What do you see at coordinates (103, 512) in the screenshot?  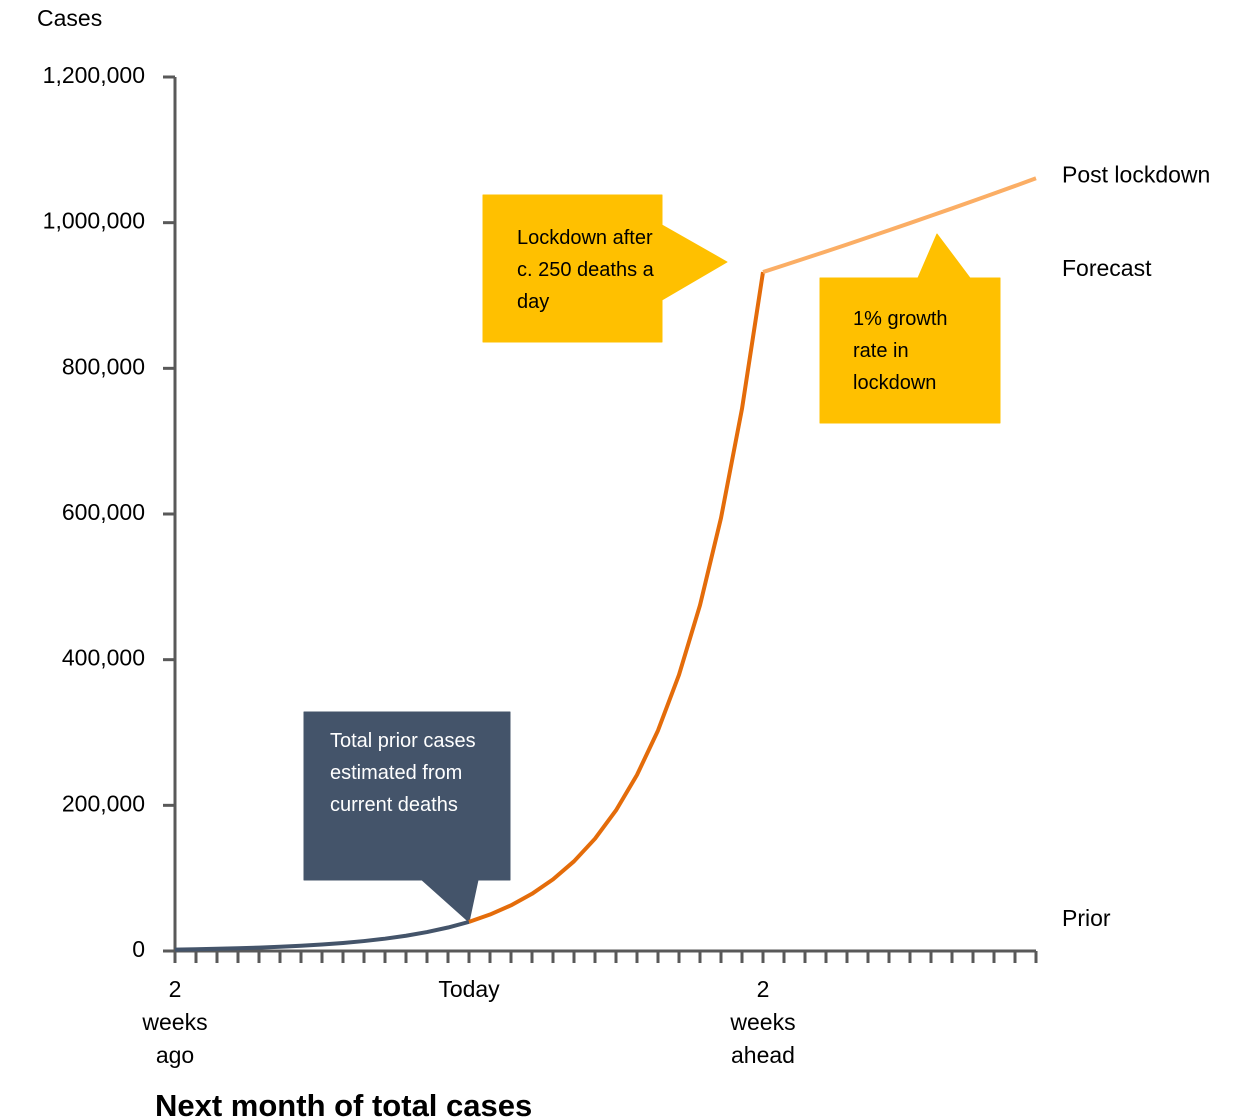 I see `y-tick-label: 600,000` at bounding box center [103, 512].